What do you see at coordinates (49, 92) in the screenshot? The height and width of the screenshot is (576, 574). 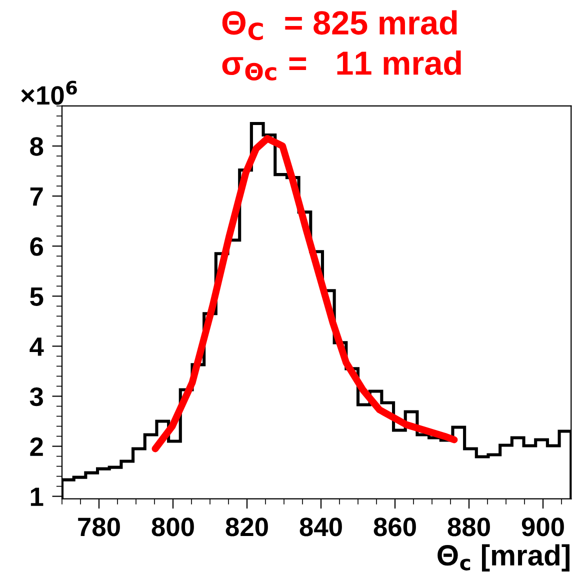 I see `text: ×10$^{6}$` at bounding box center [49, 92].